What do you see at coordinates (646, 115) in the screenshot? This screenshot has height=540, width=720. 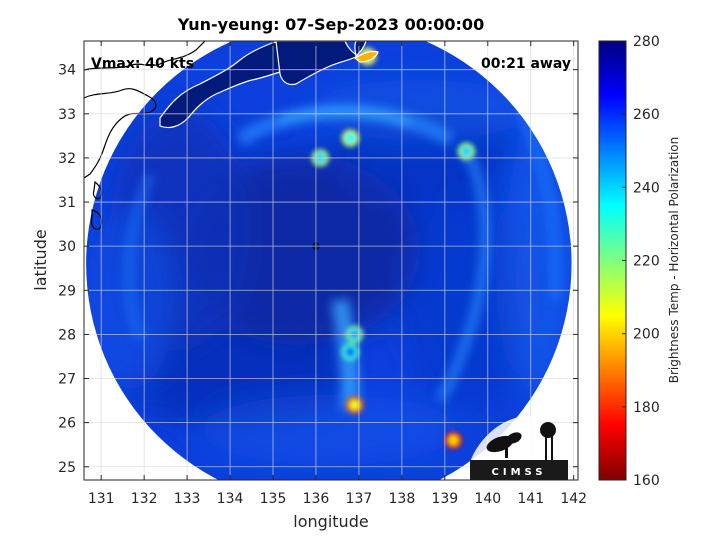 I see `colorbar-tick-label: 260` at bounding box center [646, 115].